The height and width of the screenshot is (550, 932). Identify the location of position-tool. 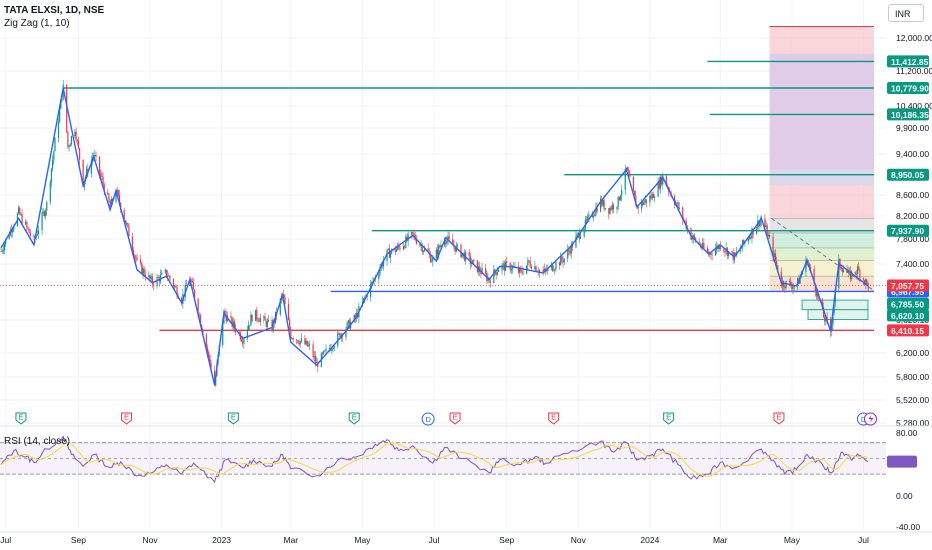
(821, 172).